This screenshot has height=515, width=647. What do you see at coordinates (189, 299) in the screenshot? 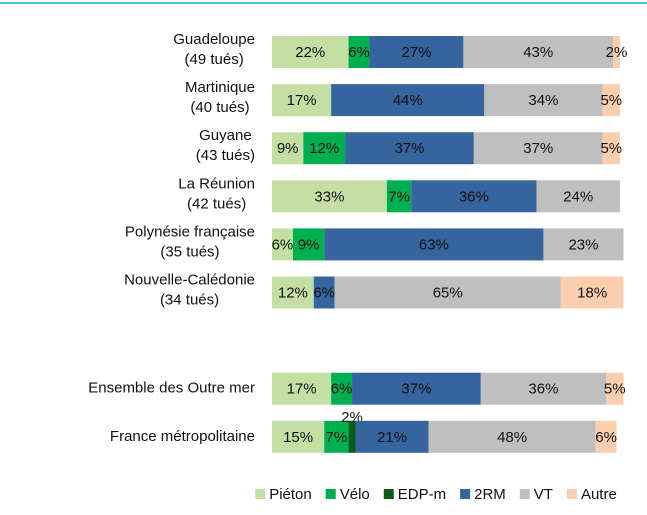
I see `category-label: (34 tués)` at bounding box center [189, 299].